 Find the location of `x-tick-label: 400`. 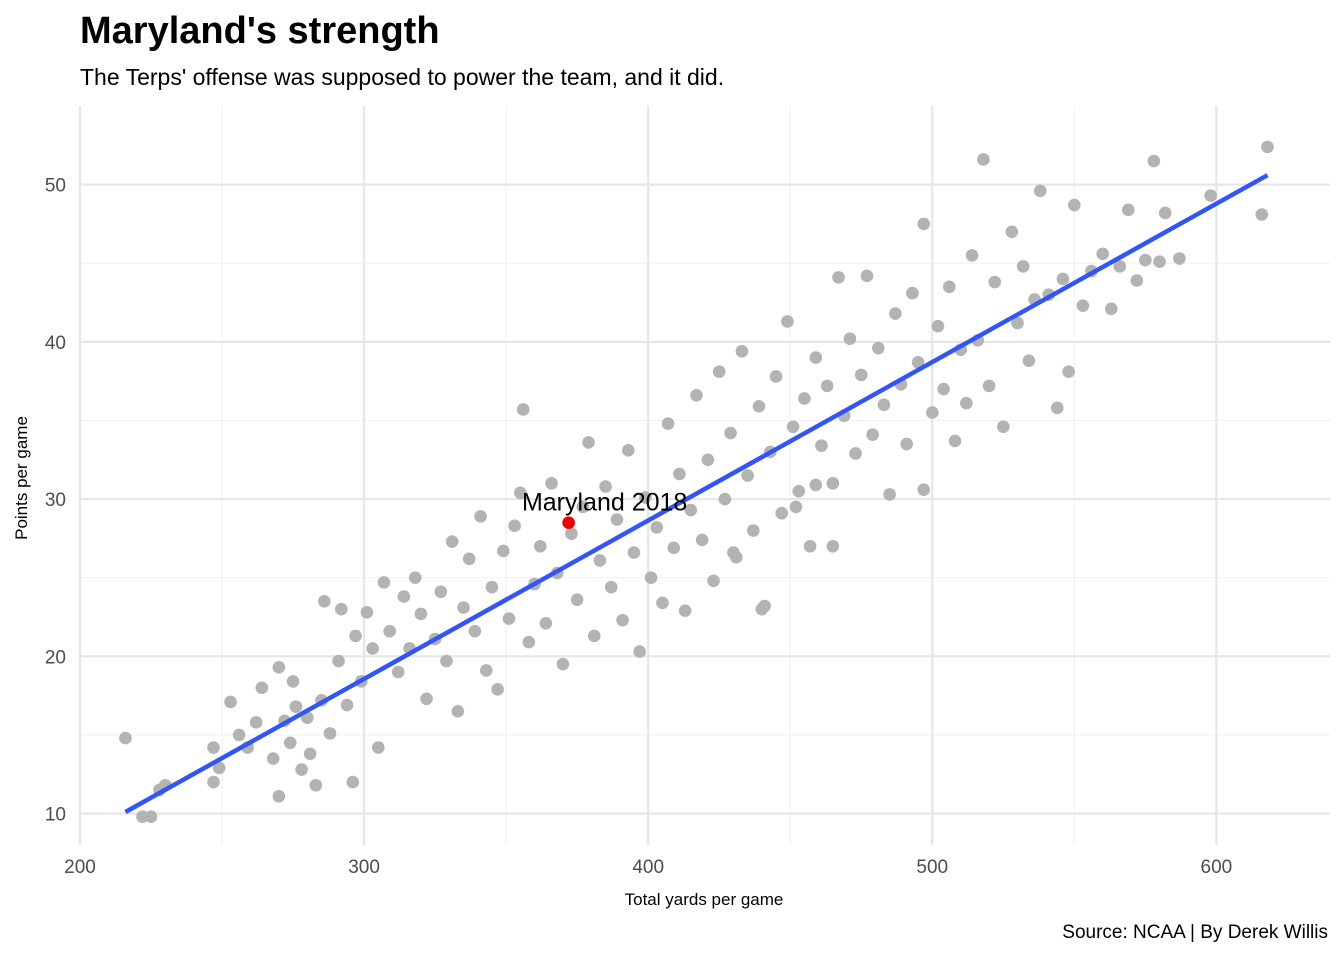

x-tick-label: 400 is located at coordinates (648, 867).